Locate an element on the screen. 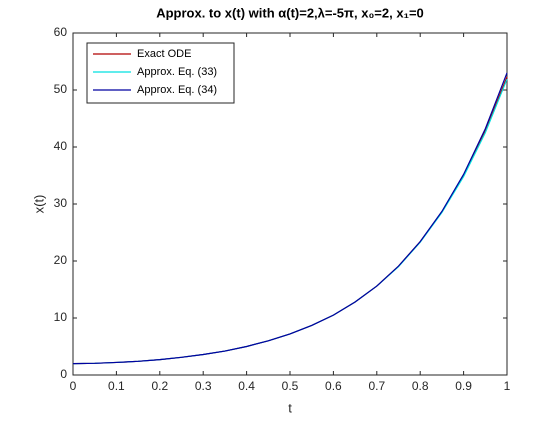 Image resolution: width=560 pixels, height=425 pixels. x-tick-label: 0.1 is located at coordinates (116, 386).